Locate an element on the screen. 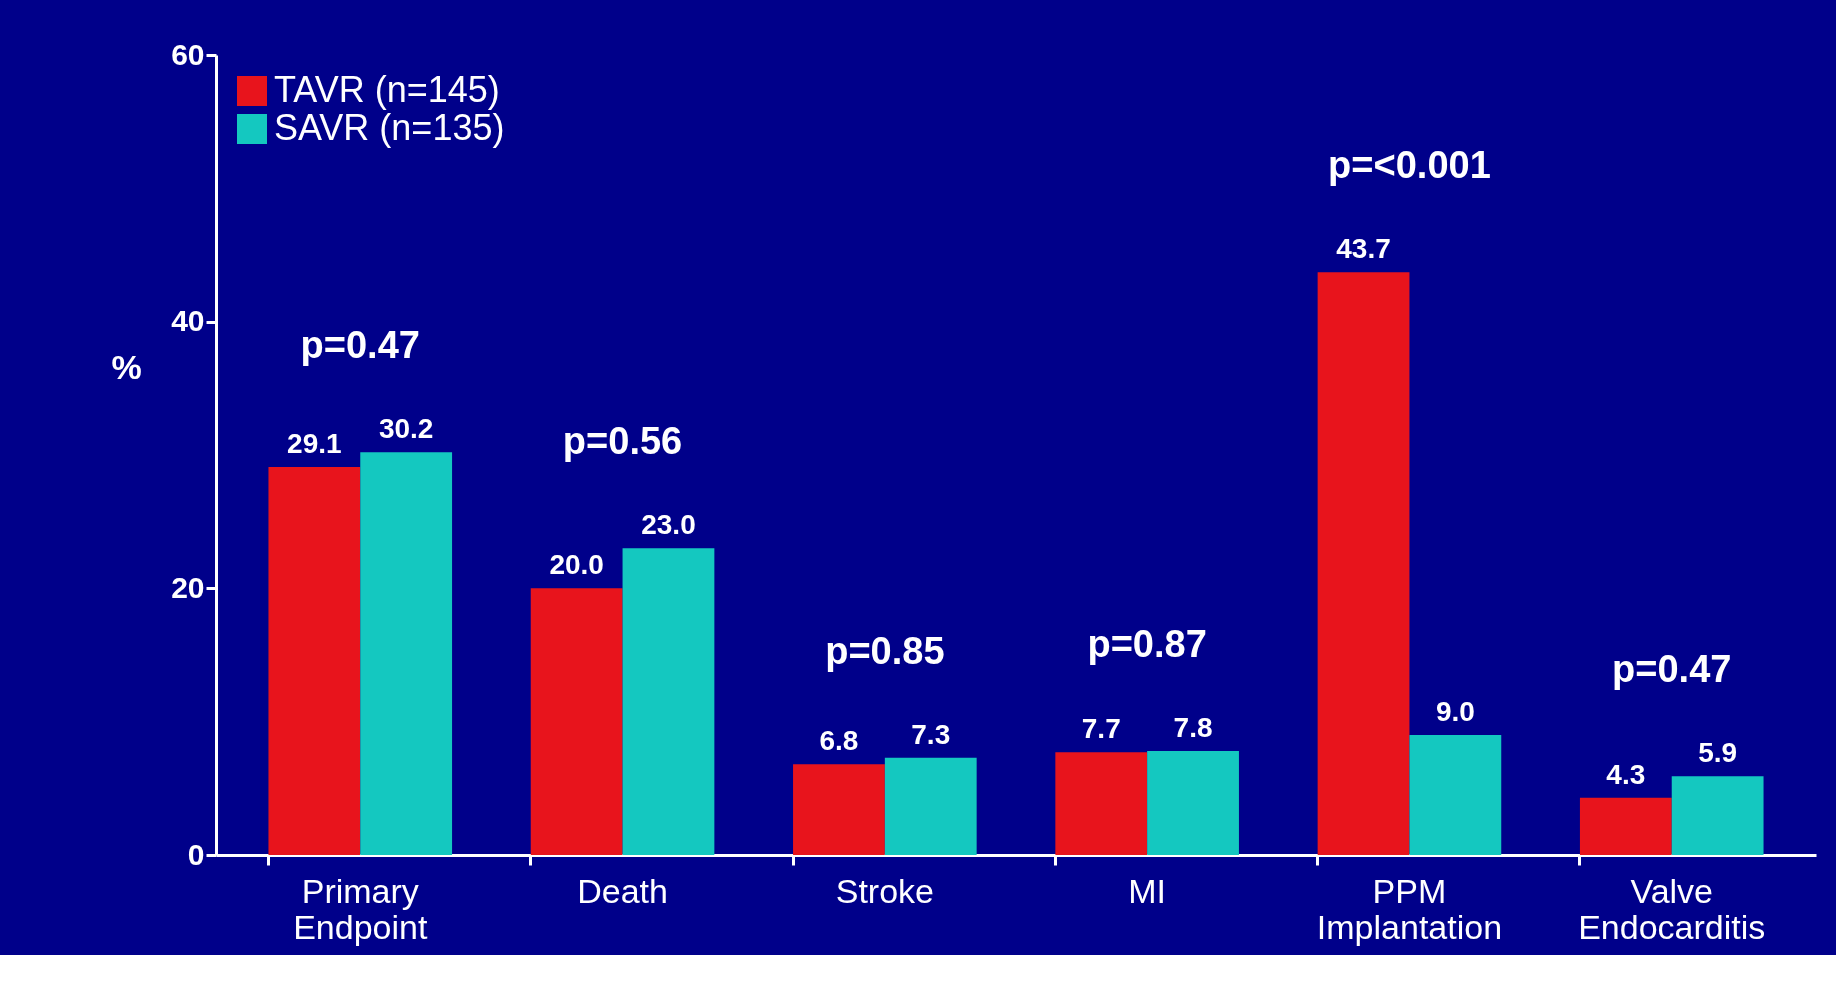 The image size is (1841, 991). annotation: p=0.56 is located at coordinates (622, 441).